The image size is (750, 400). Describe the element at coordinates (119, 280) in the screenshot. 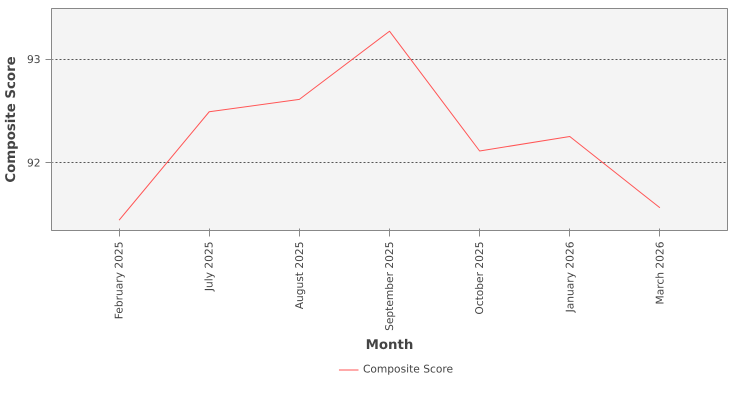

I see `x-tick-label: February 2025` at that location.